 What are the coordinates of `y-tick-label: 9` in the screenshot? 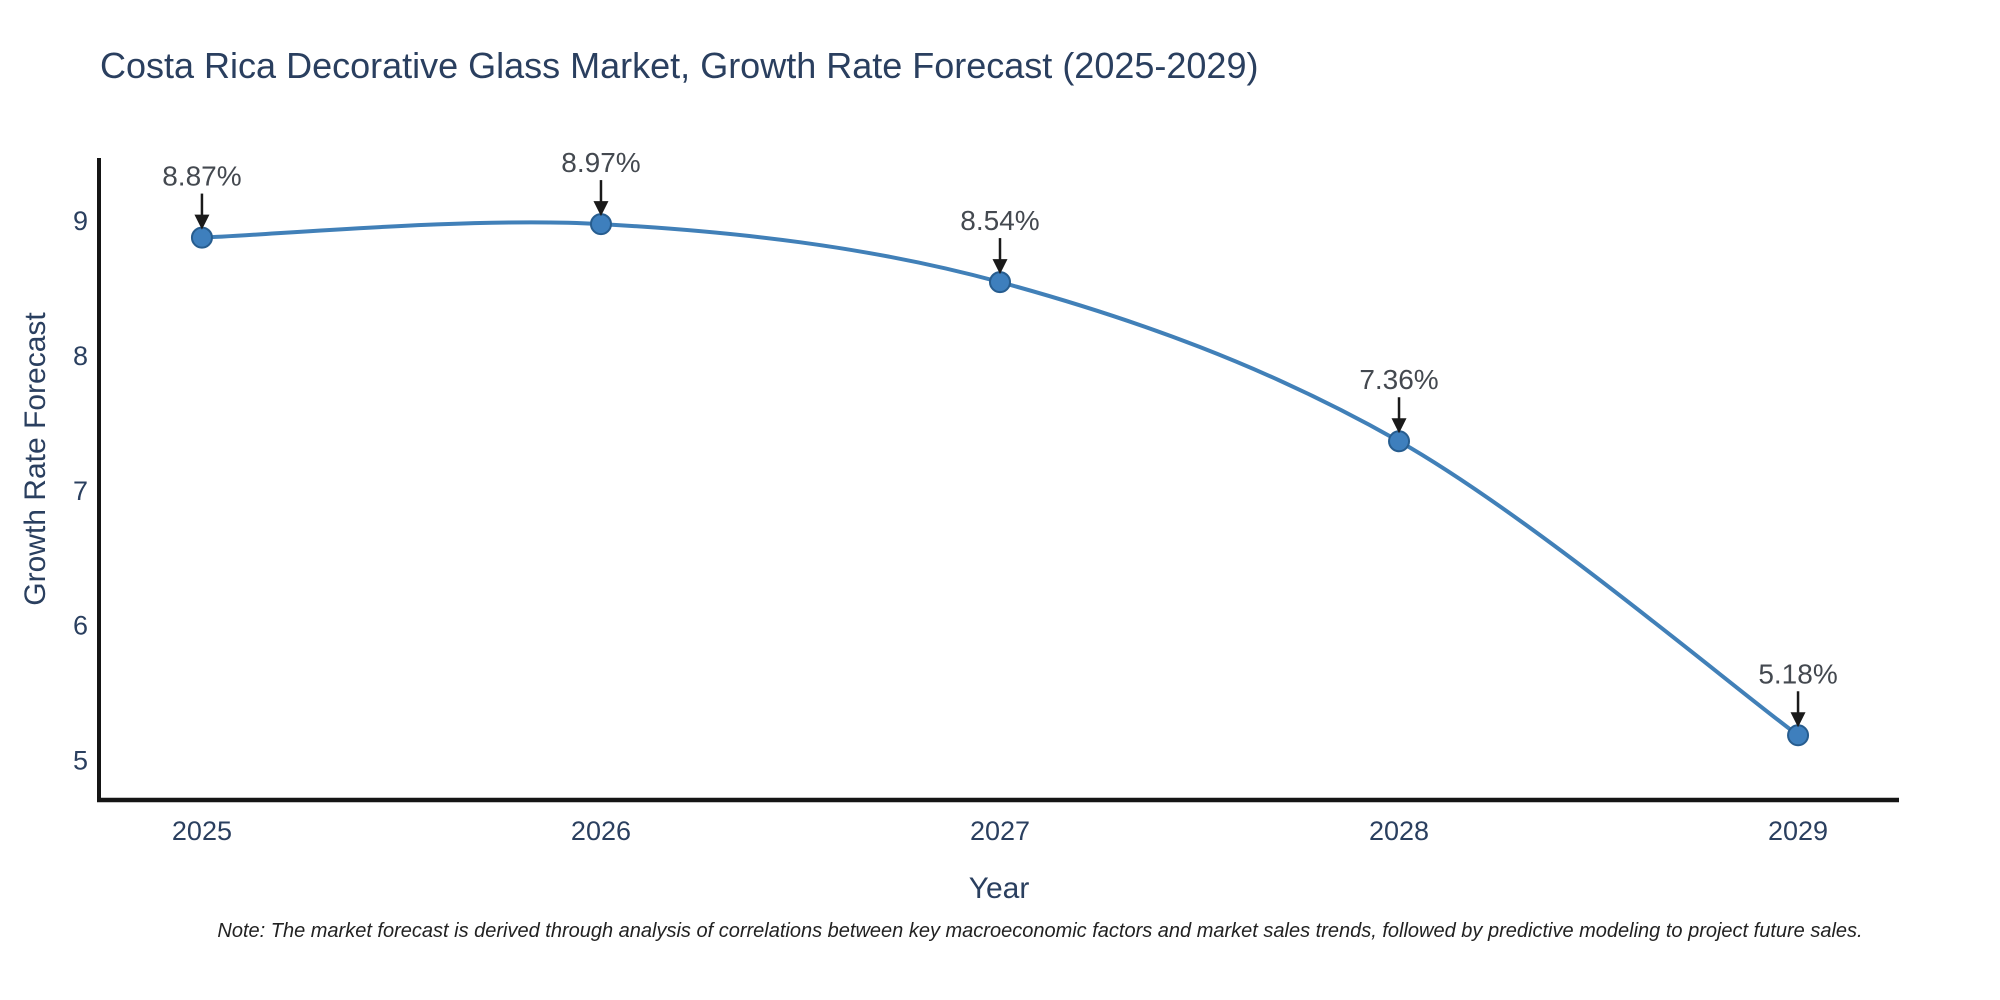 It's located at (80, 221).